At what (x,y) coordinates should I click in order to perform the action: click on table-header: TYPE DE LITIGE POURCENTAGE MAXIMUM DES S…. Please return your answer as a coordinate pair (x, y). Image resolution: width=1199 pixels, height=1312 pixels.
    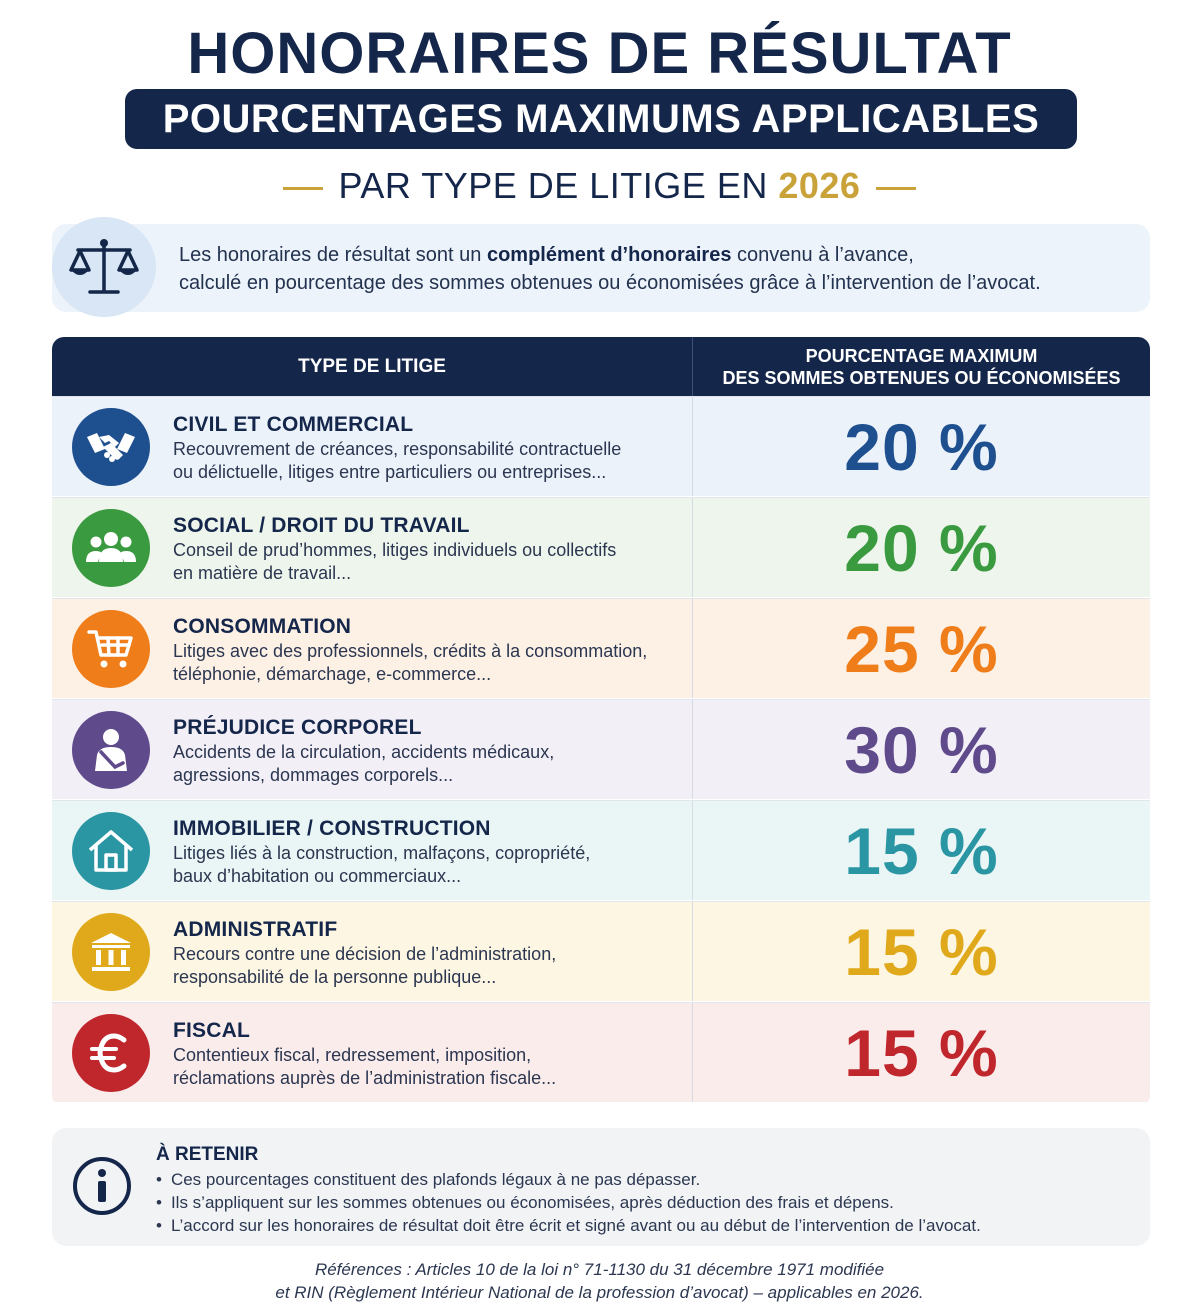
    Looking at the image, I should click on (601, 366).